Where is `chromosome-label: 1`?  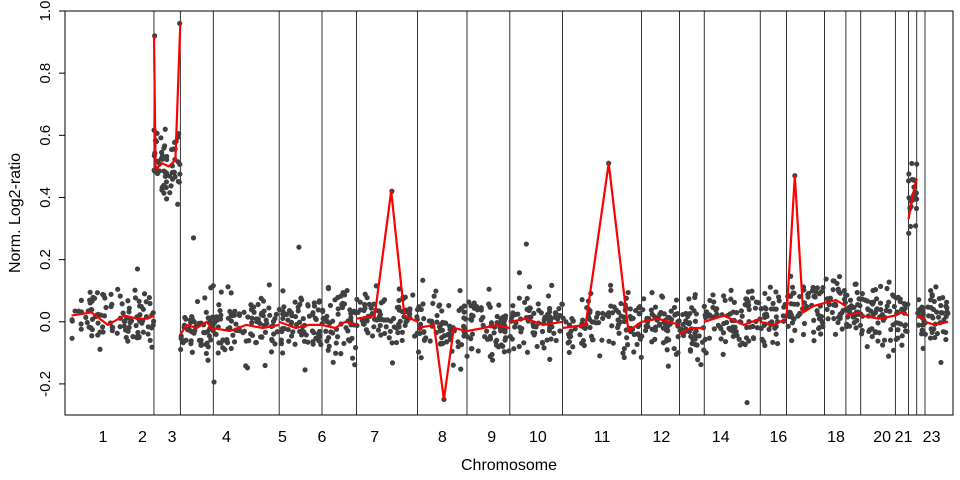 chromosome-label: 1 is located at coordinates (102, 437).